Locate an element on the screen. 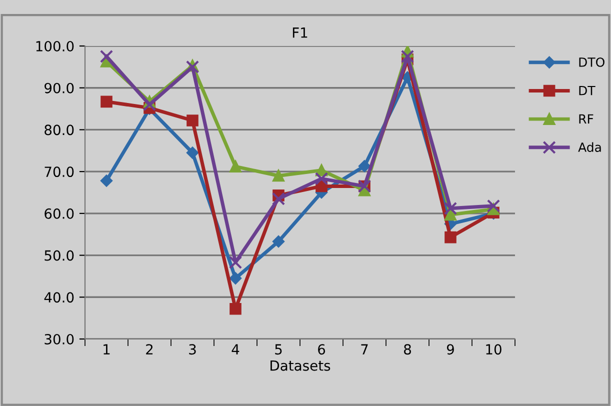 This screenshot has width=611, height=406. x-tick-label: 5 is located at coordinates (278, 349).